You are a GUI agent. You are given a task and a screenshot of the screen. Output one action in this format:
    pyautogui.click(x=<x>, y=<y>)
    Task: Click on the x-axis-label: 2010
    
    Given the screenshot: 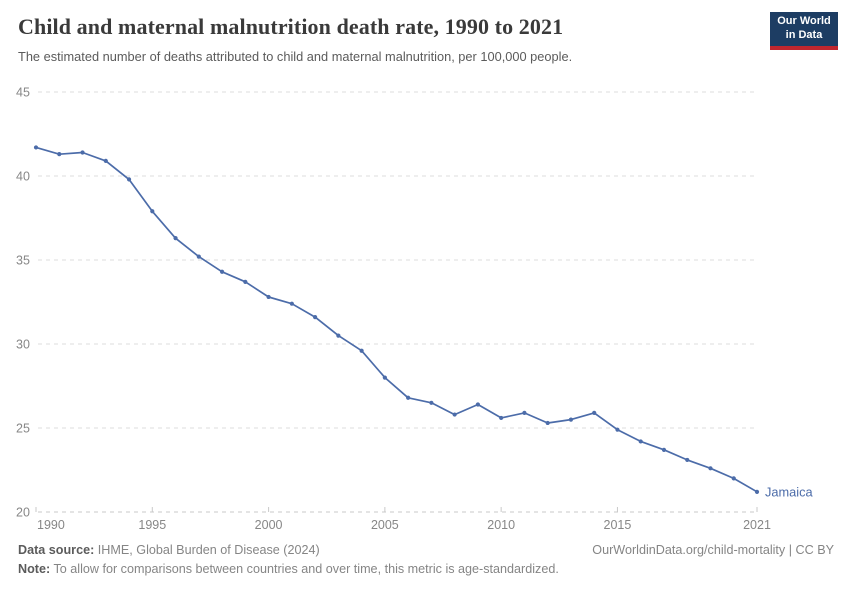 What is the action you would take?
    pyautogui.click(x=501, y=525)
    